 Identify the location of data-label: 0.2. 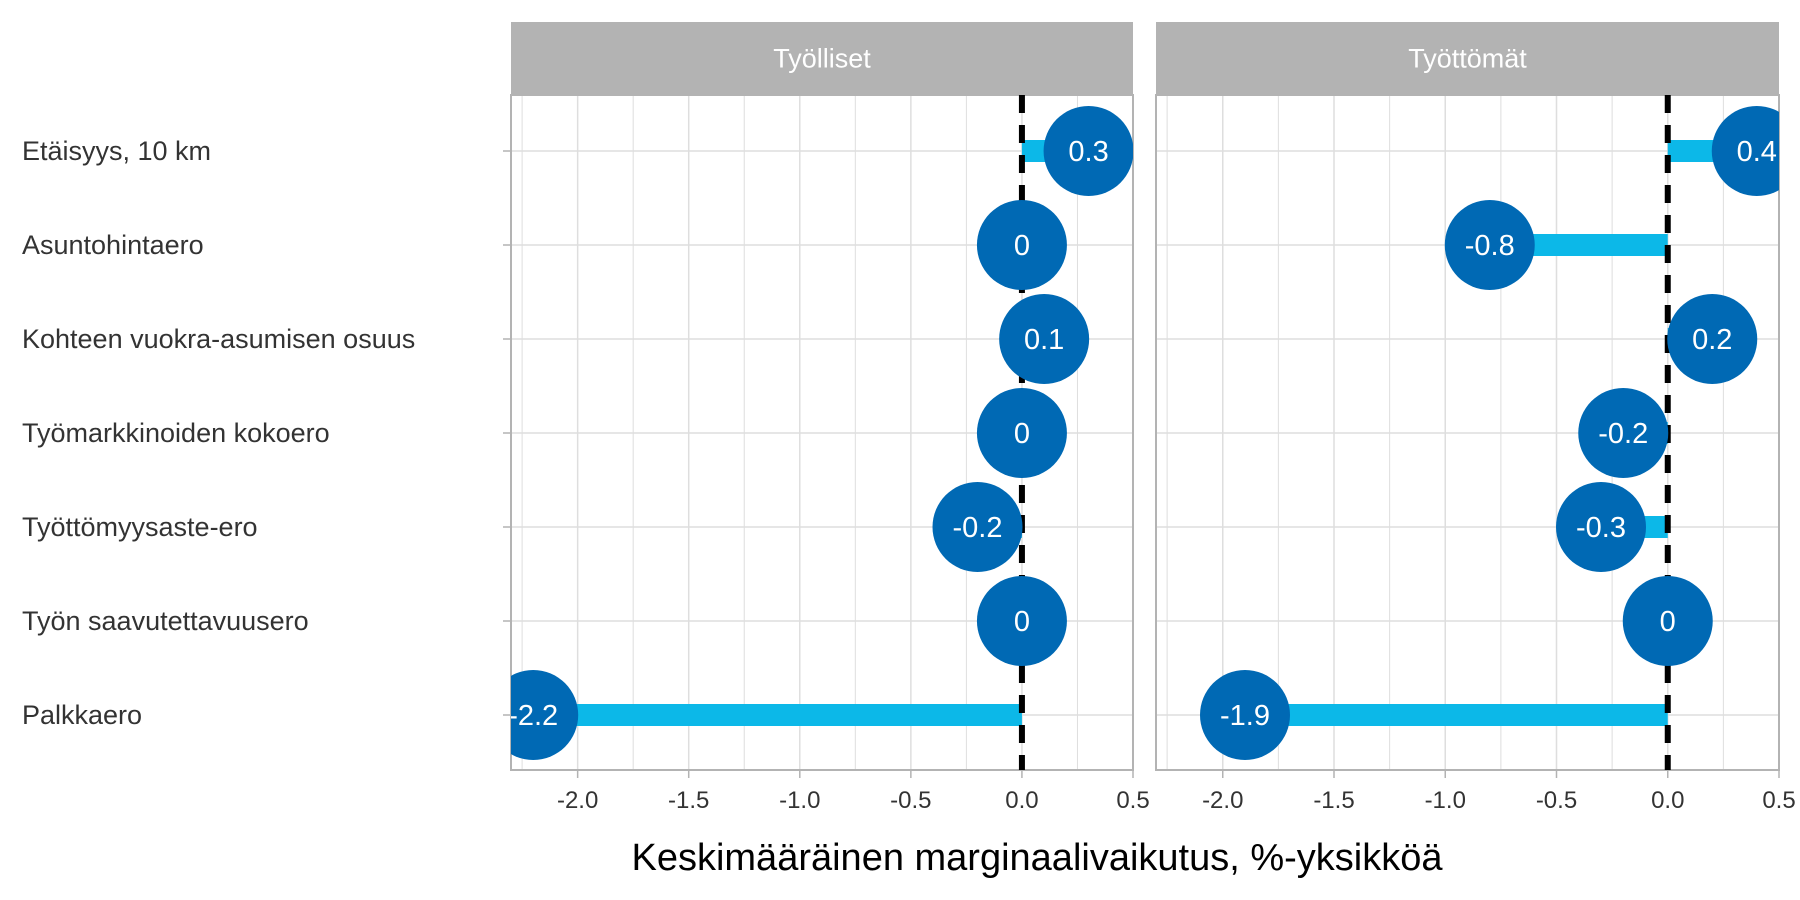
(1712, 340).